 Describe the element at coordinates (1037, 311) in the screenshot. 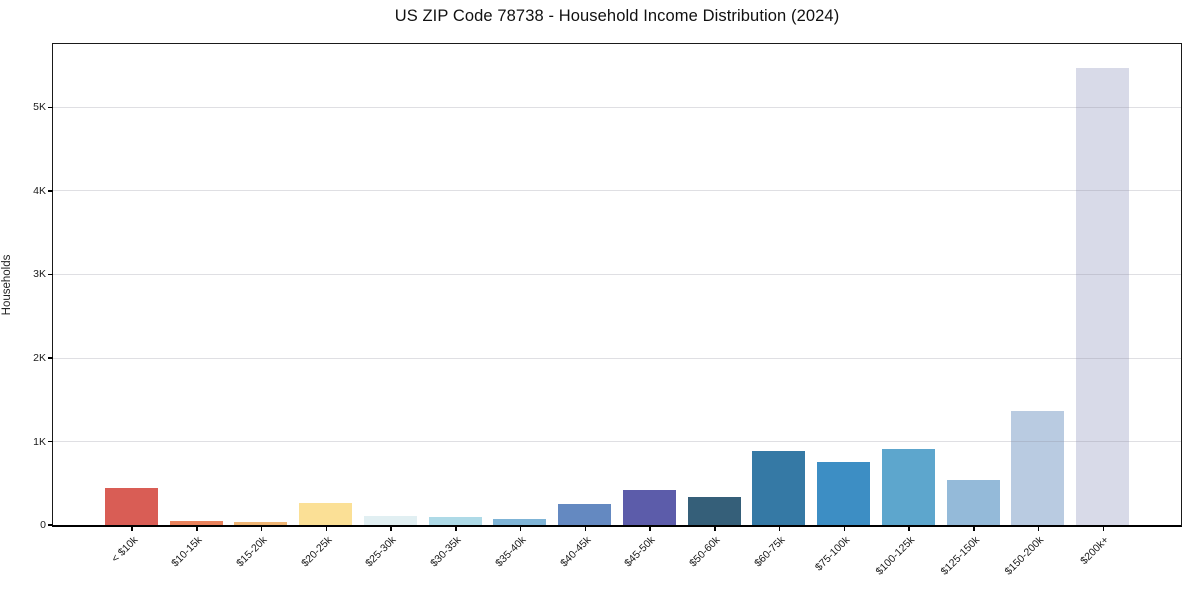

I see `bar-slot: $150-200k` at that location.